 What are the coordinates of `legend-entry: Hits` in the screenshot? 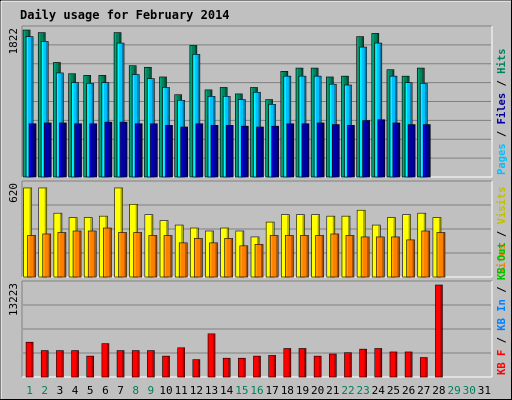 It's located at (502, 65).